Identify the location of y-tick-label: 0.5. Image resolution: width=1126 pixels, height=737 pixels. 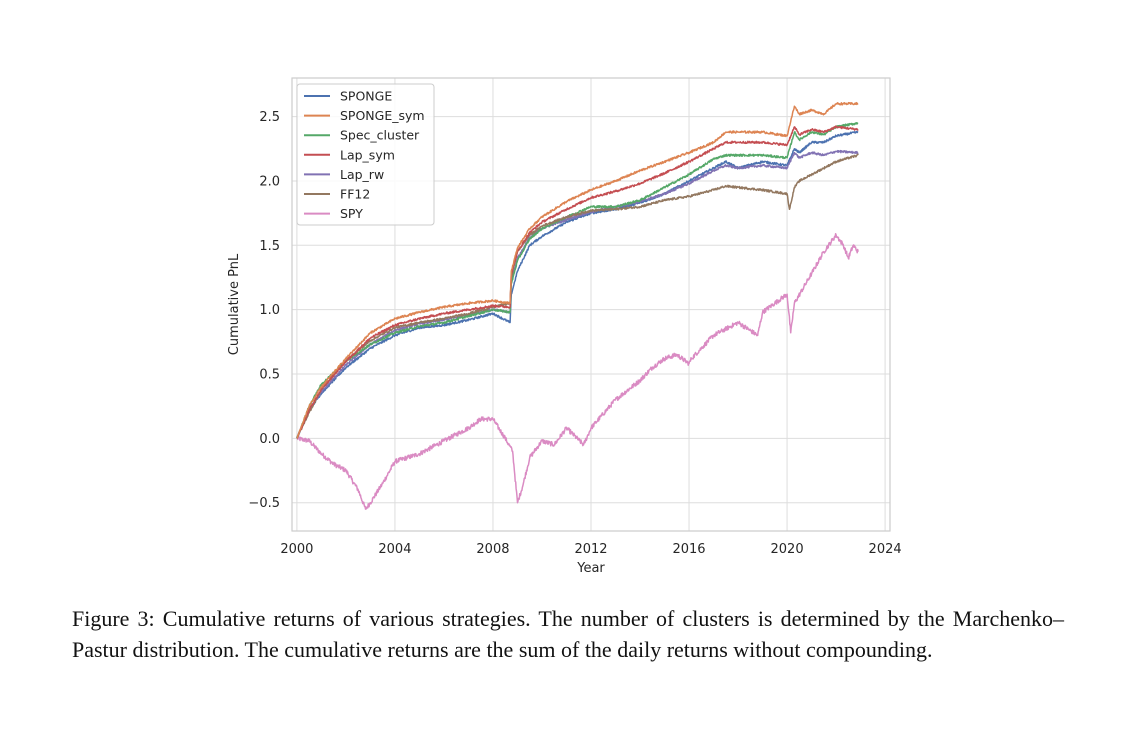
(269, 374).